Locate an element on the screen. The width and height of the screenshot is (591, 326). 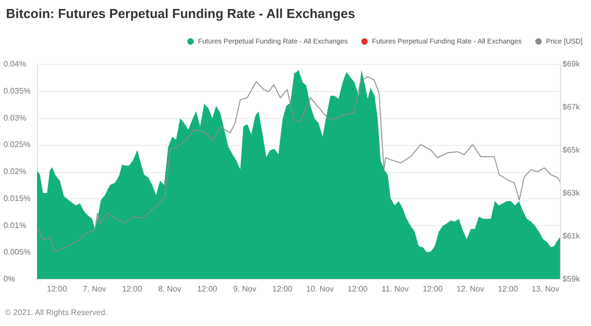
y-tick-label: 0.015% is located at coordinates (17, 198).